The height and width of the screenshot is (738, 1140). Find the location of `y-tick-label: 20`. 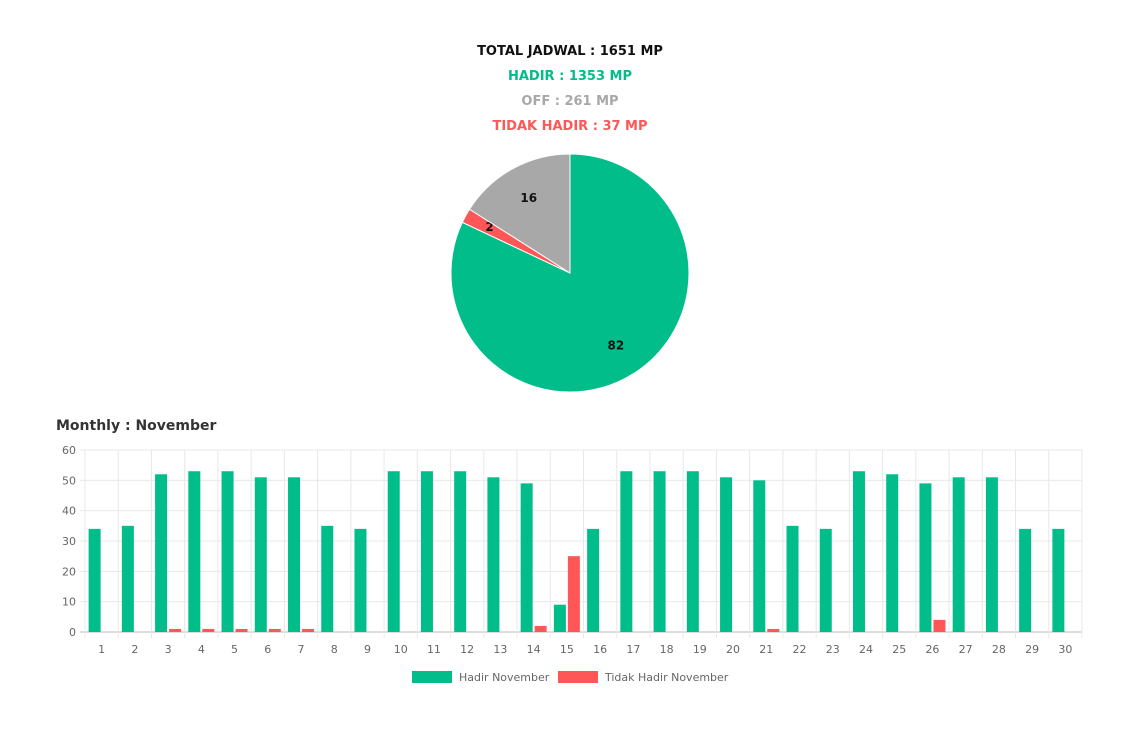

y-tick-label: 20 is located at coordinates (69, 571).